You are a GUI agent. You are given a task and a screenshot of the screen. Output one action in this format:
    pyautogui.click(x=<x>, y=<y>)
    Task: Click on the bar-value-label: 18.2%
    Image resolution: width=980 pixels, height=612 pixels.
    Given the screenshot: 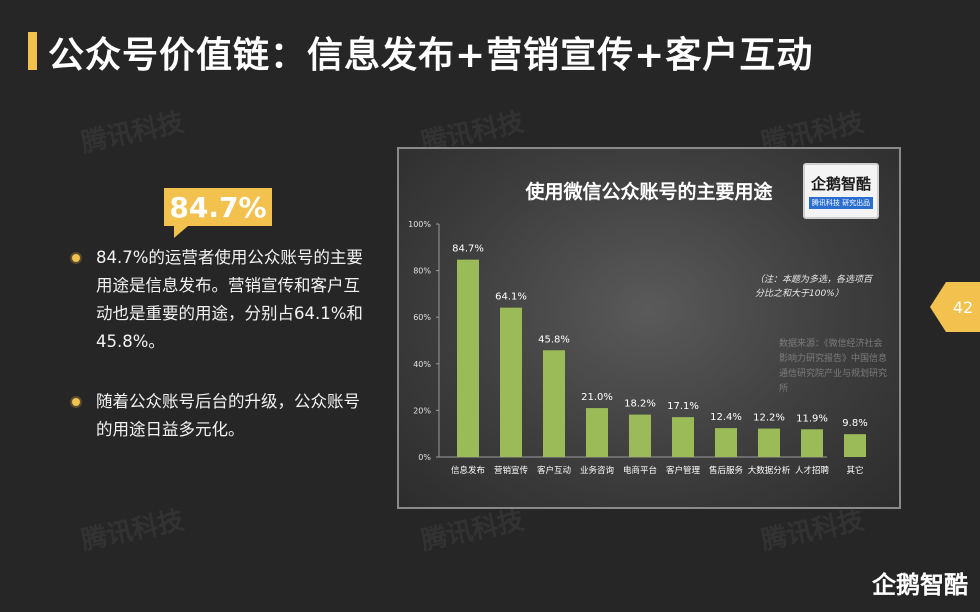 What is the action you would take?
    pyautogui.click(x=640, y=404)
    